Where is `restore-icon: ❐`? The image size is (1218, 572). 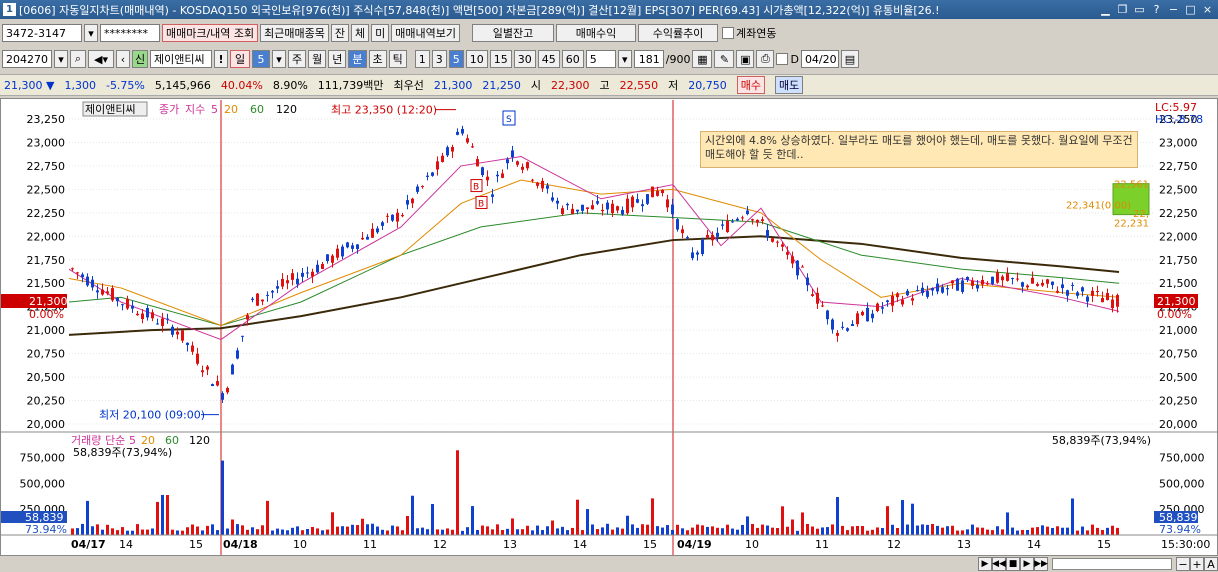 restore-icon: ❐ is located at coordinates (1122, 9).